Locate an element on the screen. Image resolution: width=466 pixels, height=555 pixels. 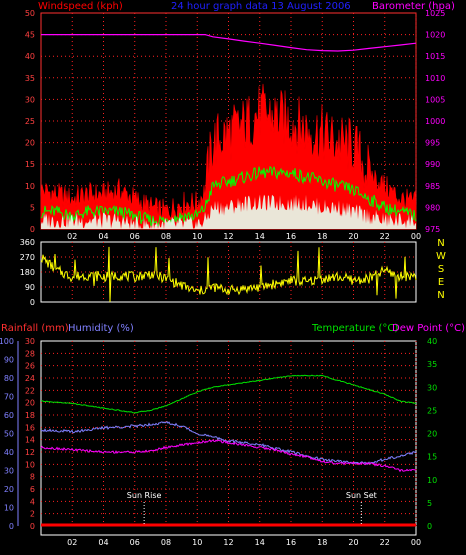
direction-panel-grid is located at coordinates (228, 272).